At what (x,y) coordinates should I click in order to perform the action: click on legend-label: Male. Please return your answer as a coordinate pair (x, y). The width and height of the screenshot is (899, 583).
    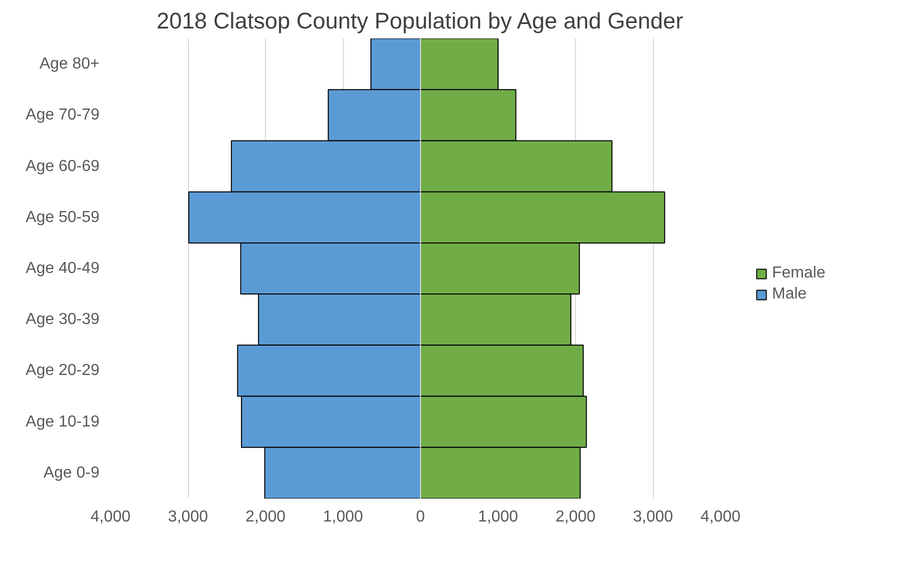
    Looking at the image, I should click on (789, 295).